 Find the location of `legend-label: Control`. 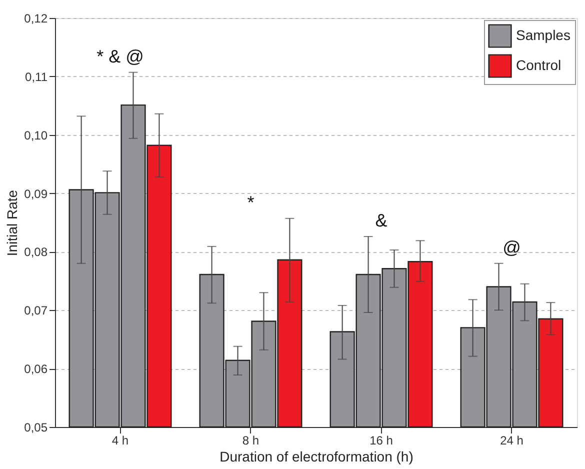

legend-label: Control is located at coordinates (539, 65).